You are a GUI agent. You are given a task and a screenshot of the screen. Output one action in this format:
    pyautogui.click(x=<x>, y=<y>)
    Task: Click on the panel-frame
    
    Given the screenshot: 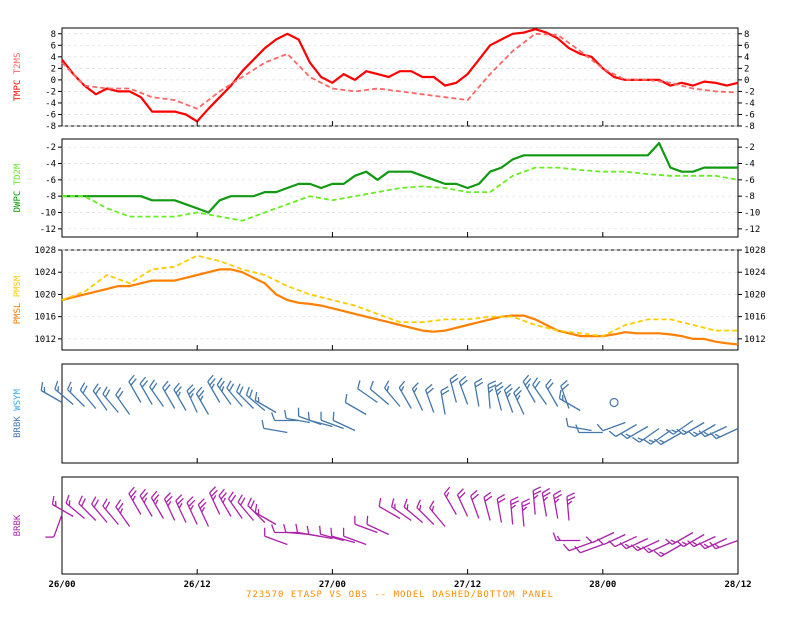 What is the action you would take?
    pyautogui.click(x=400, y=188)
    